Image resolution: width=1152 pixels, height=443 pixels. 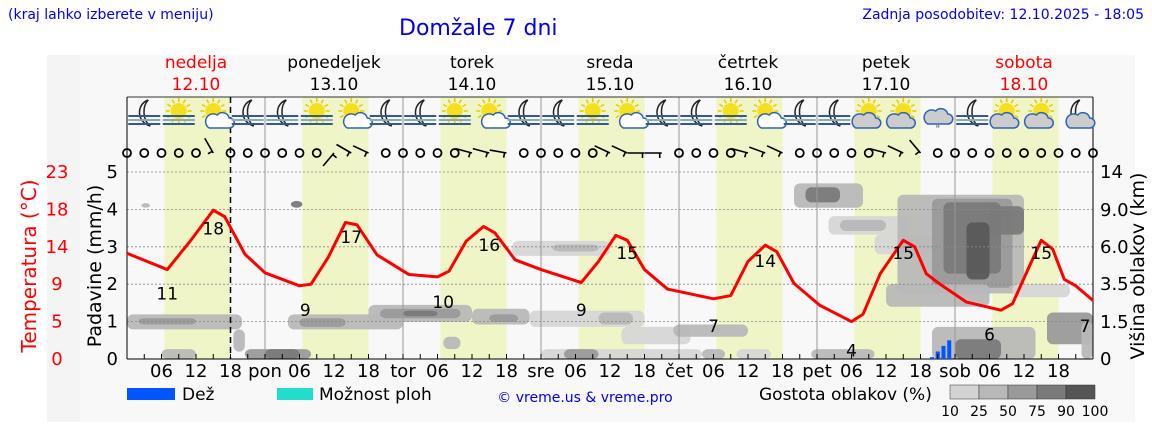 I want to click on x-tick-label: 18, so click(x=644, y=371).